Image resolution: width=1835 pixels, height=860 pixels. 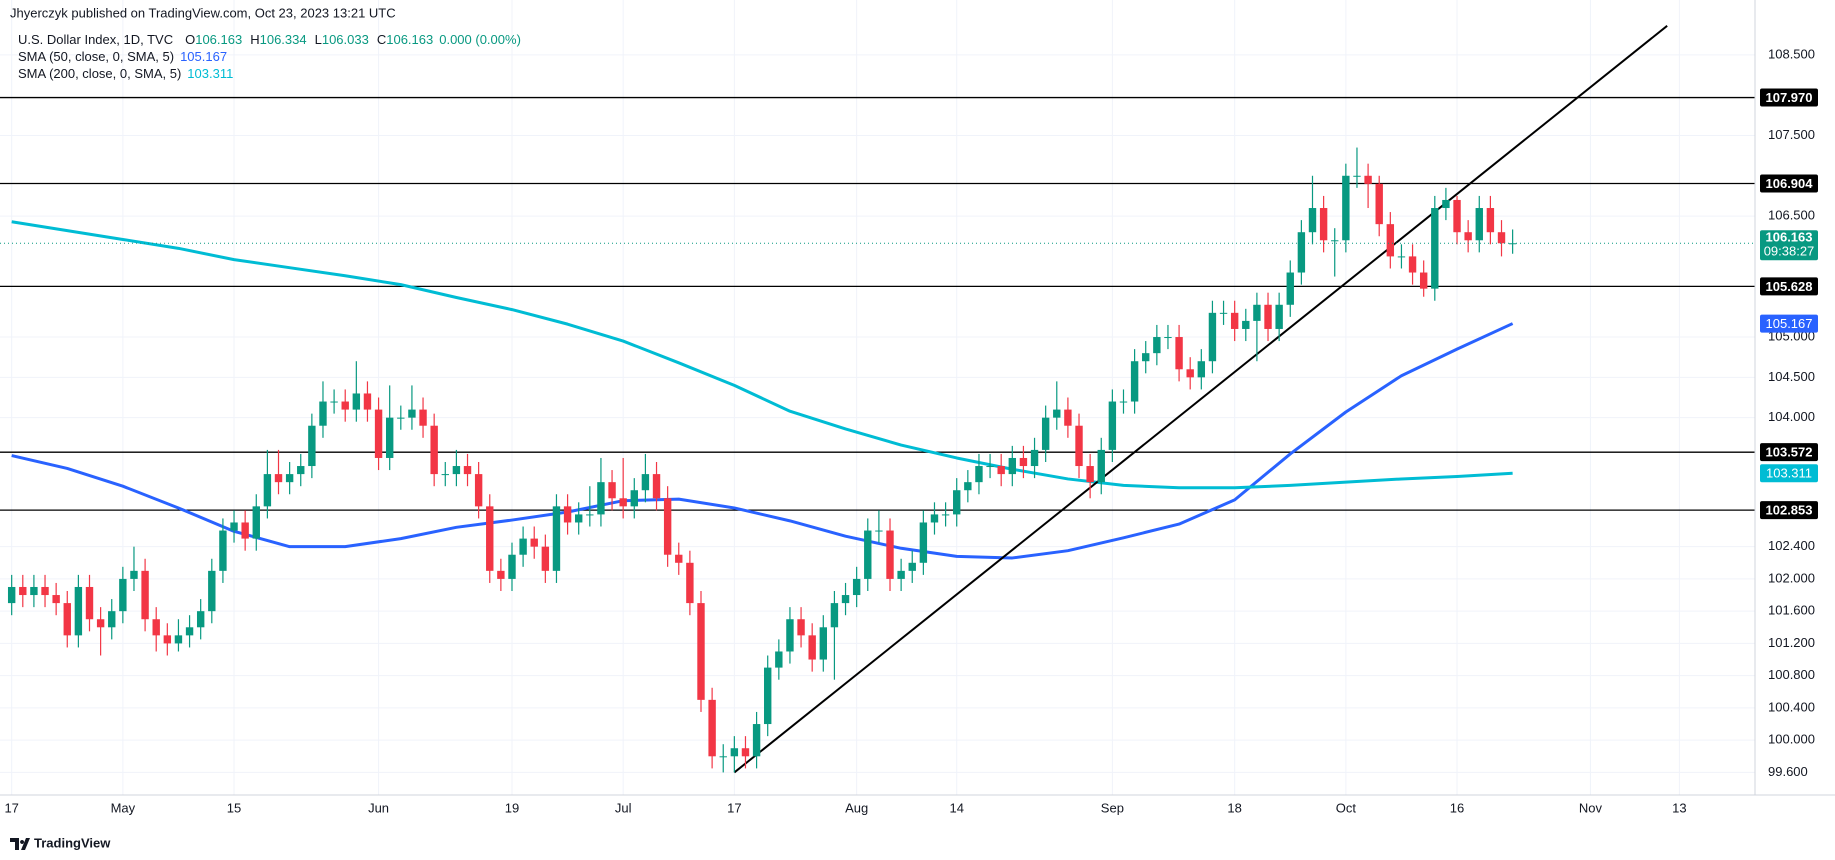 I want to click on sma200-legend: SMA (200, close, 0, SMA, 5) 103.311, so click(x=125, y=73).